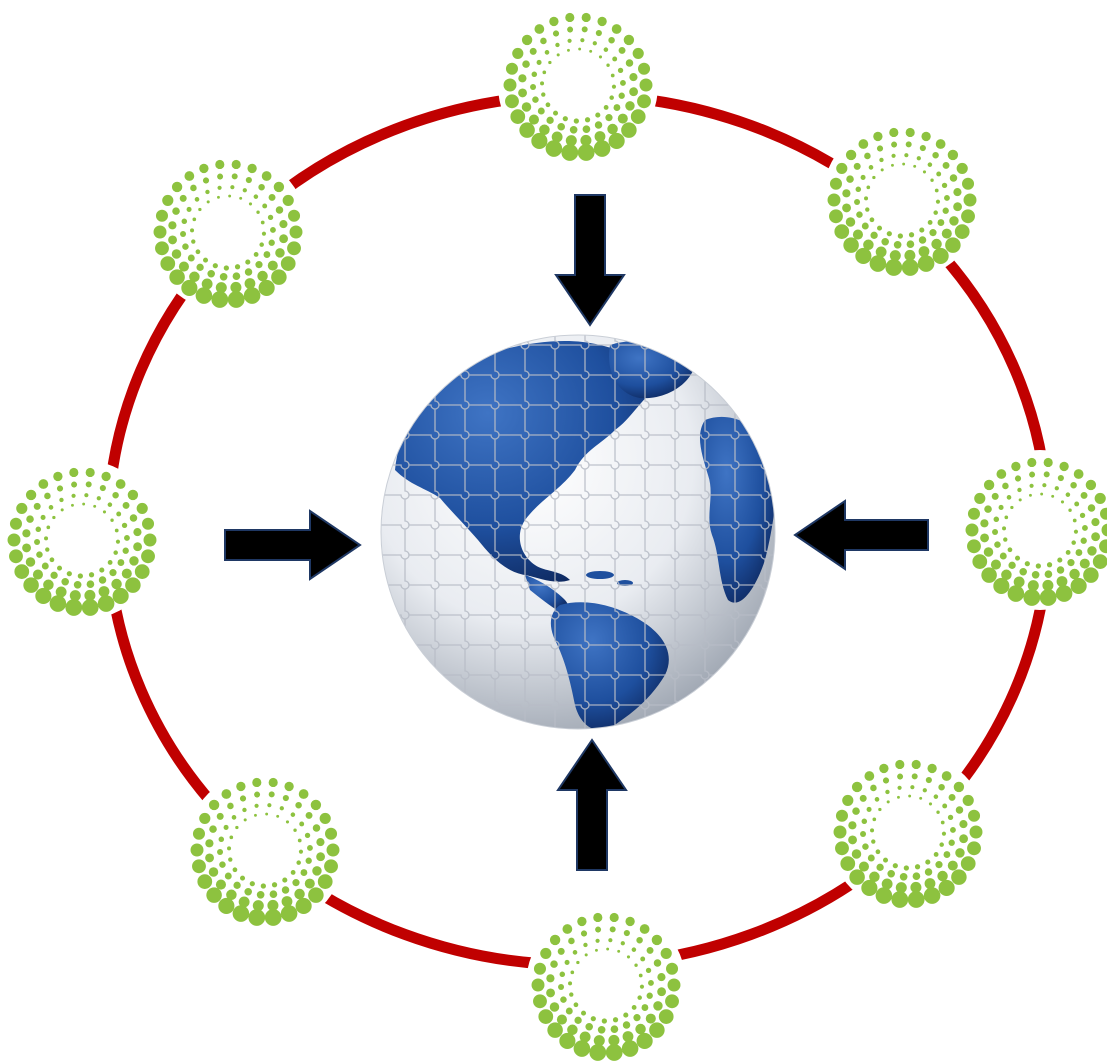  What do you see at coordinates (590, 260) in the screenshot?
I see `arrow-top` at bounding box center [590, 260].